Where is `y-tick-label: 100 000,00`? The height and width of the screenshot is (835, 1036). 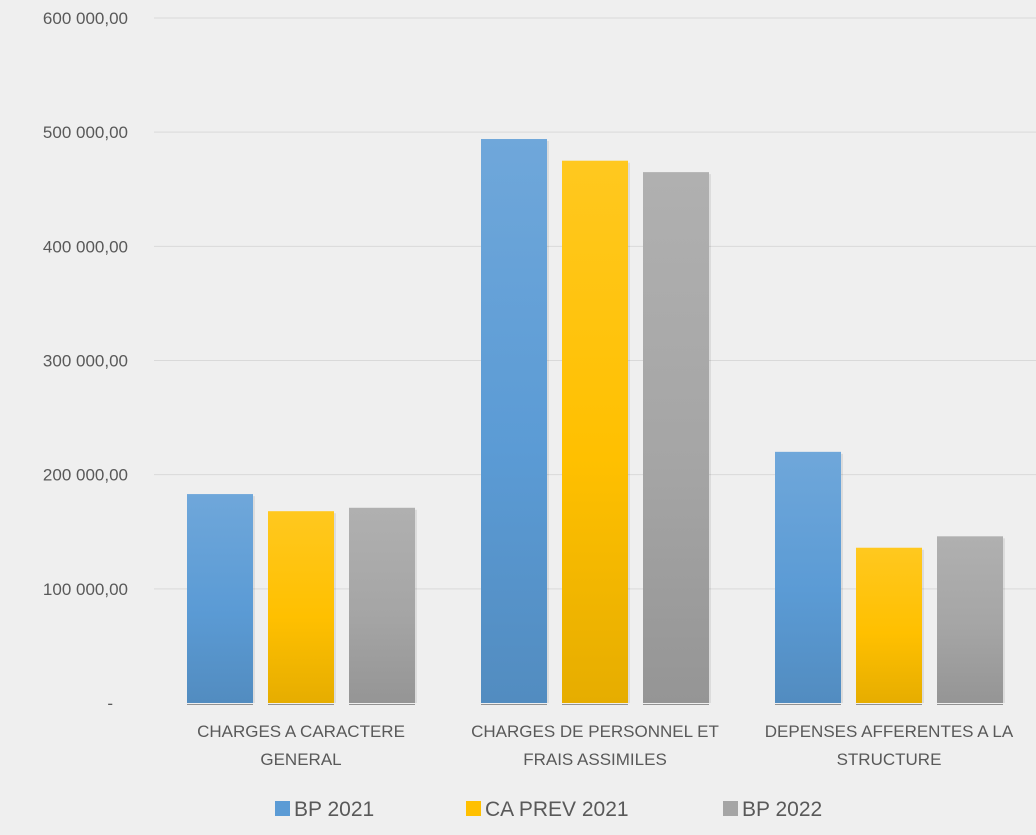 y-tick-label: 100 000,00 is located at coordinates (85, 589).